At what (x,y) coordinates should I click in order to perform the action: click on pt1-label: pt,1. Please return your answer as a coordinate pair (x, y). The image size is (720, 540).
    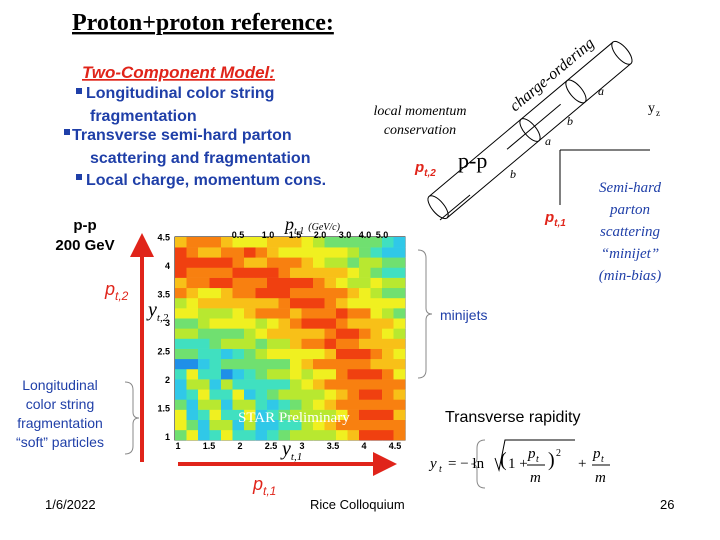
    Looking at the image, I should click on (555, 219).